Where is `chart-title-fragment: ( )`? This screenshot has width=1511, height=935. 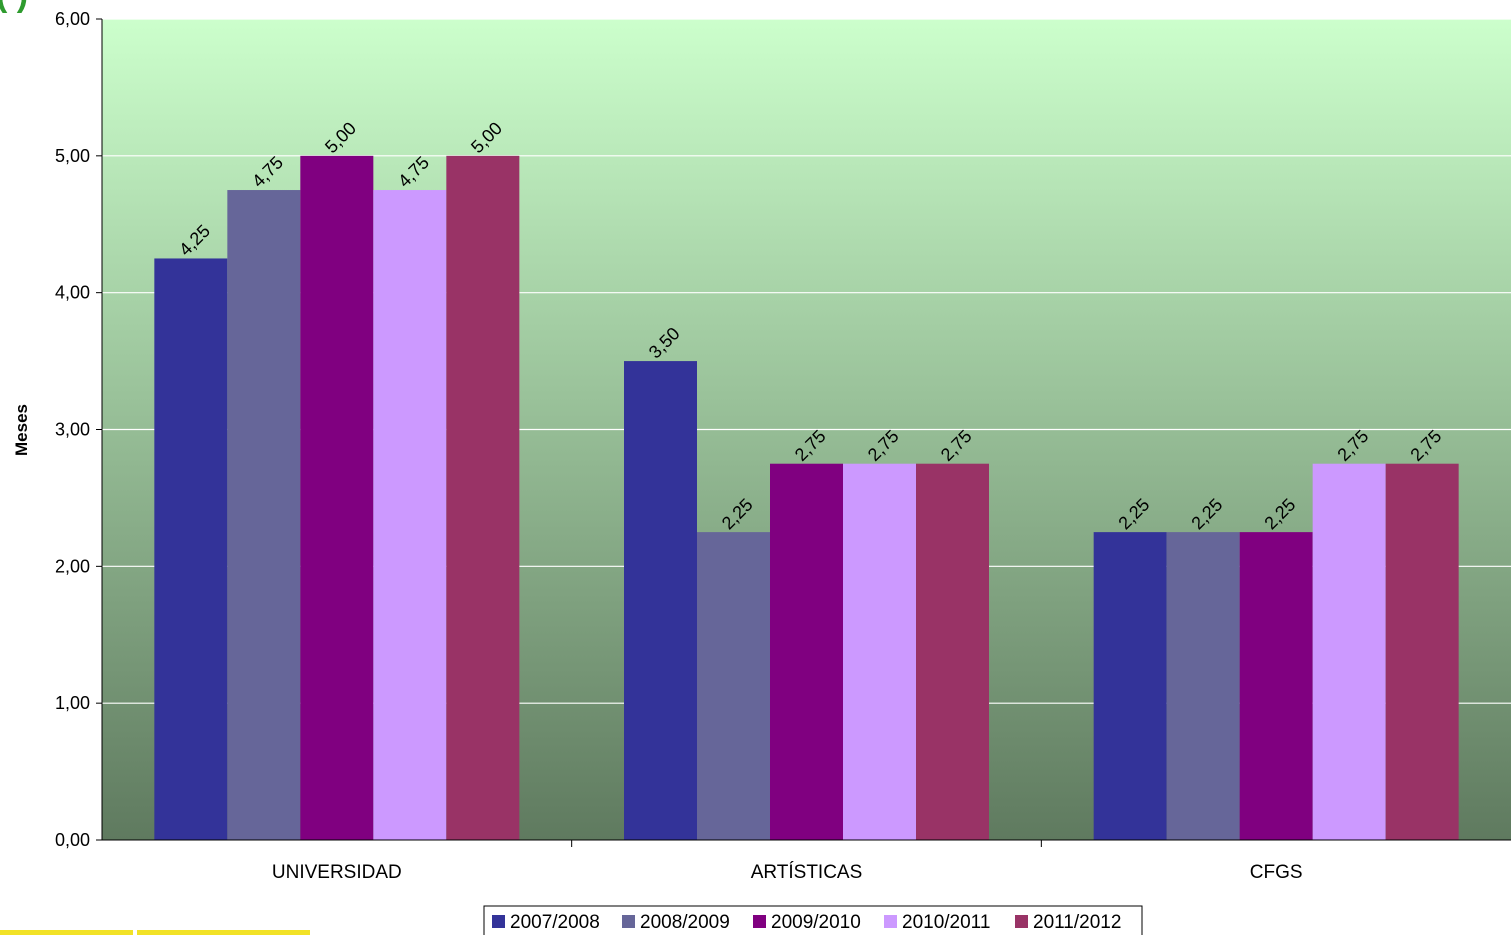
chart-title-fragment: ( ) is located at coordinates (14, 7).